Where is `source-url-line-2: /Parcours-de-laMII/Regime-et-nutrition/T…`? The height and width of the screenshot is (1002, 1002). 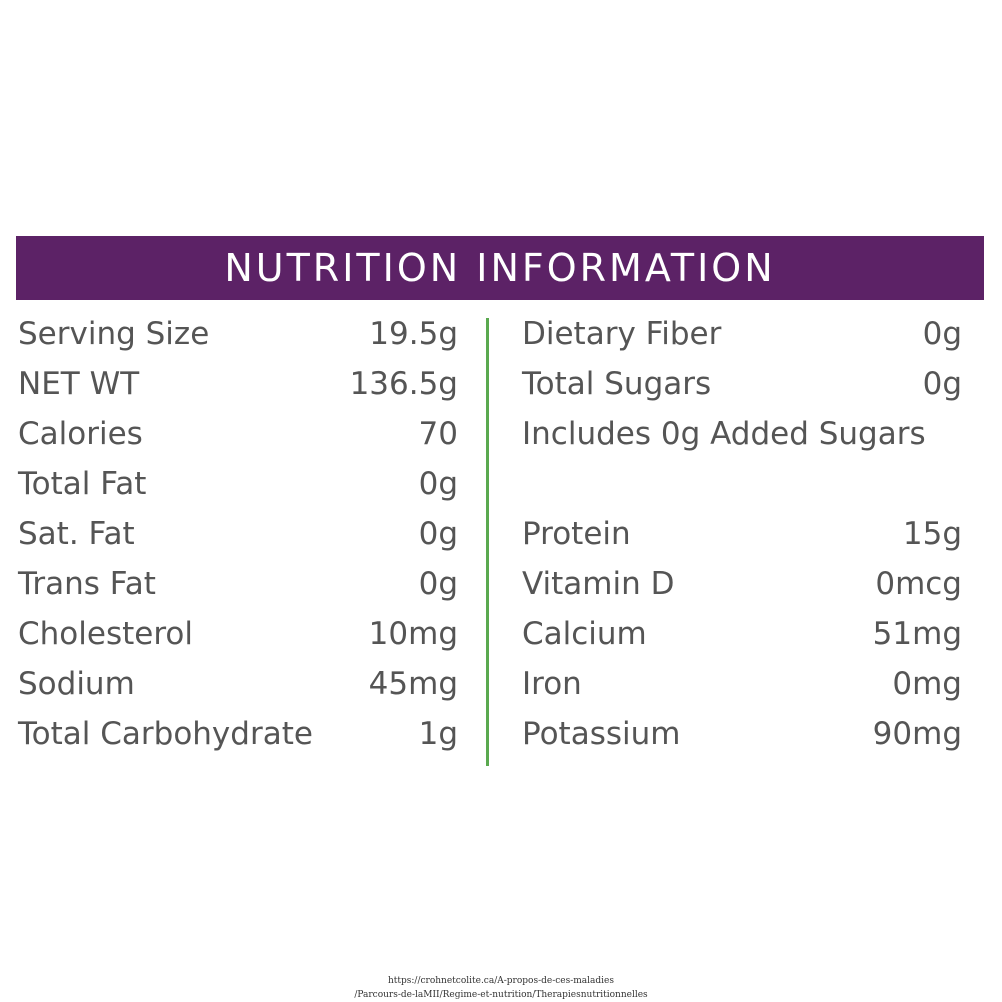
source-url-line-2: /Parcours-de-laMII/Regime-et-nutrition/T… is located at coordinates (501, 995).